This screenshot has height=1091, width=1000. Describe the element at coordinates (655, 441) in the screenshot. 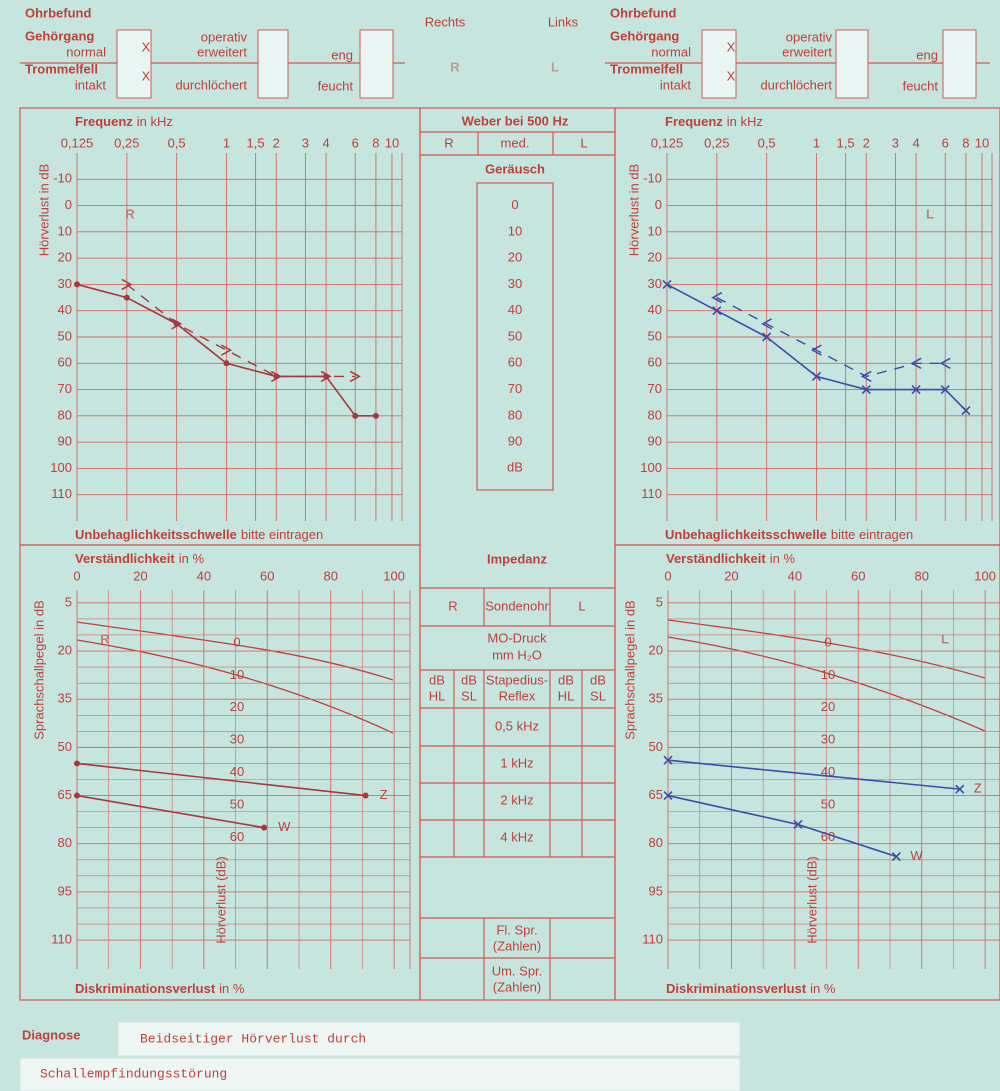

I see `y-tick-label: 90` at that location.